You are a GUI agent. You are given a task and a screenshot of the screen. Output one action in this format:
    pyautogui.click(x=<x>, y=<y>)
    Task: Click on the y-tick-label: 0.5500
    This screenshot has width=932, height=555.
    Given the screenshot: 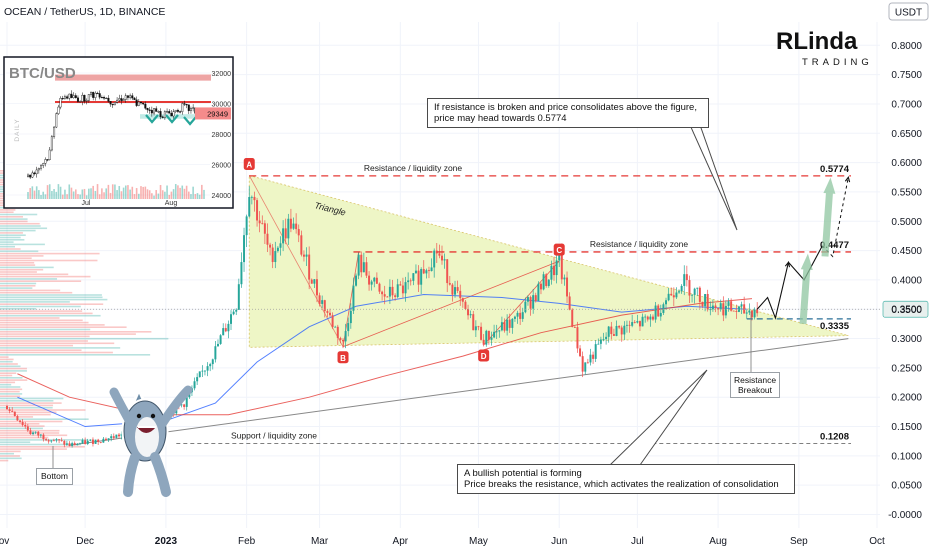 What is the action you would take?
    pyautogui.click(x=906, y=192)
    